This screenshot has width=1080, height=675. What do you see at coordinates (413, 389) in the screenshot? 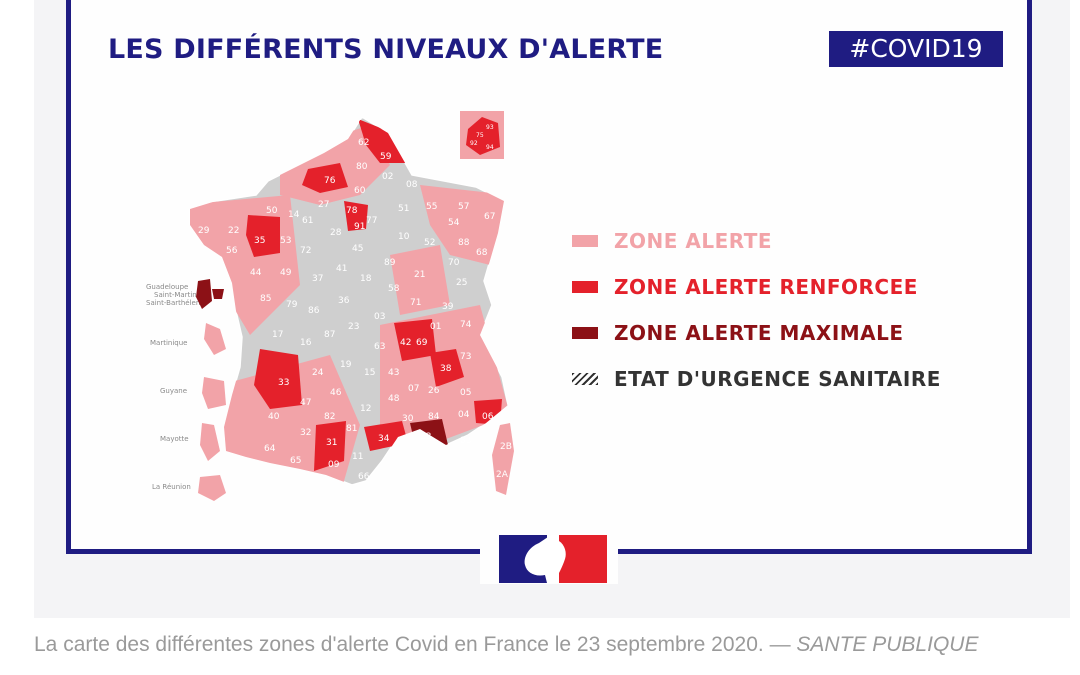
I see `svg-text: 07` at bounding box center [413, 389].